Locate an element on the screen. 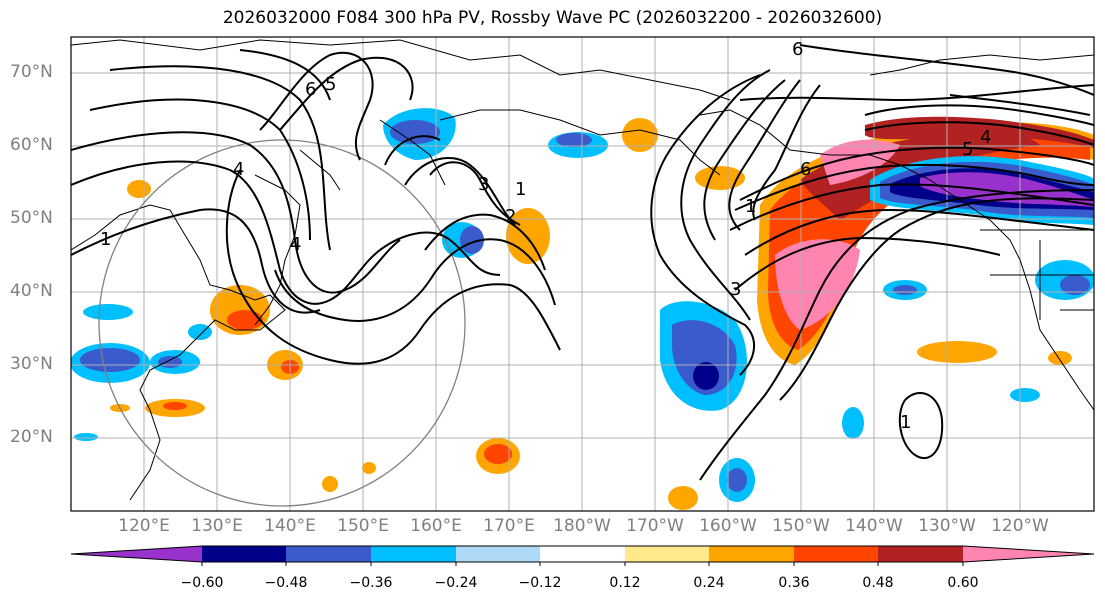 This screenshot has height=604, width=1105. lon-label: 160°W is located at coordinates (728, 526).